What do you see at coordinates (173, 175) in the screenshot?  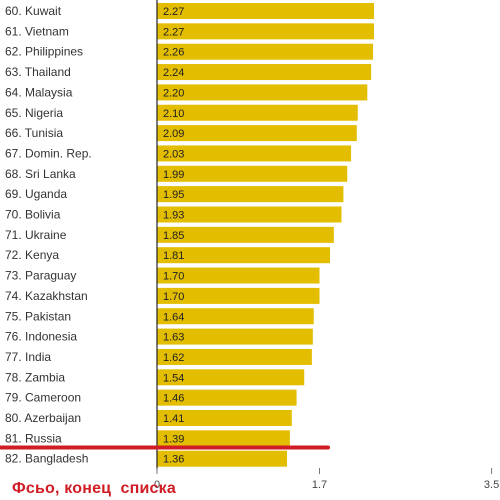 I see `value-label: 1.99` at bounding box center [173, 175].